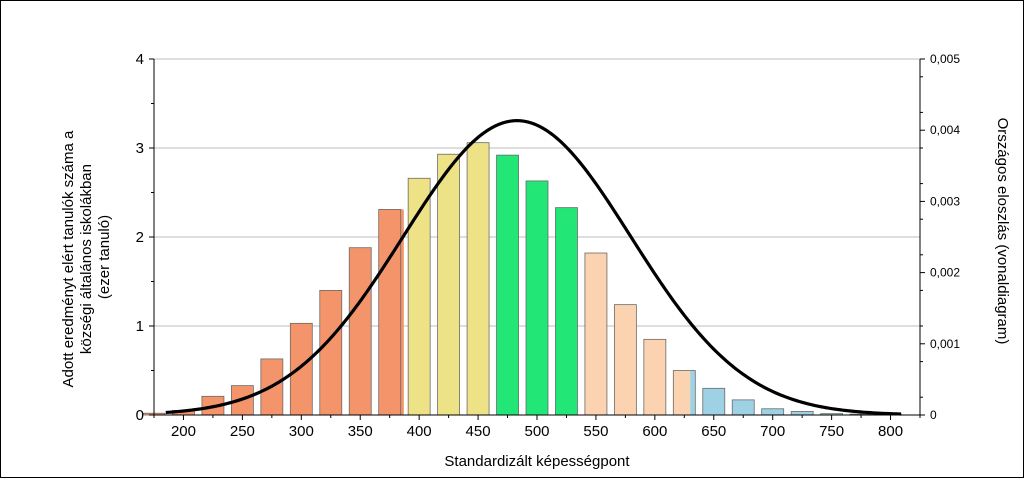 This screenshot has width=1024, height=482. Describe the element at coordinates (104, 257) in the screenshot. I see `y-axis-title-line-3: (ezer tanuló)` at that location.